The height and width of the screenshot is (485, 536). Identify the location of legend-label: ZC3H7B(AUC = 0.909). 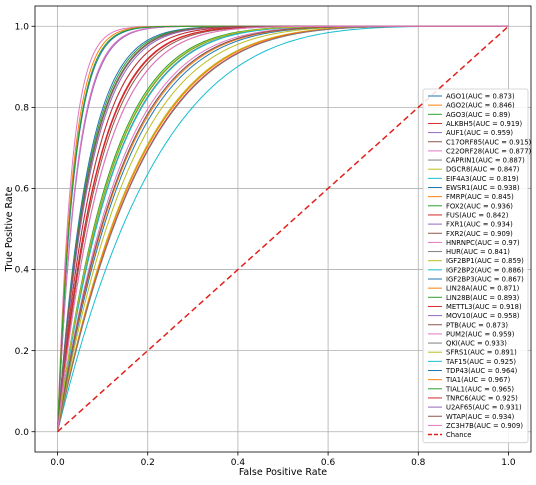
(484, 426).